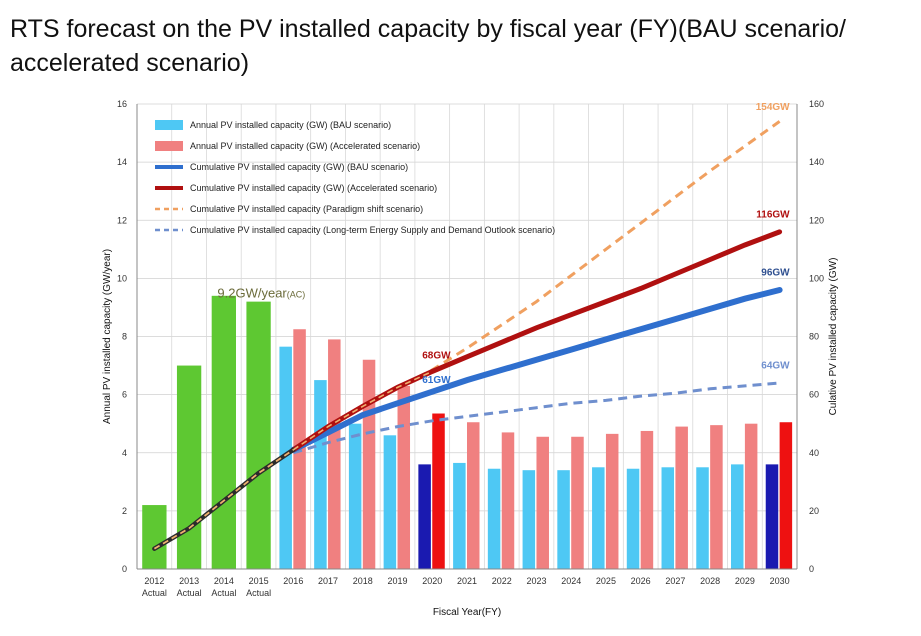 This screenshot has width=921, height=636. What do you see at coordinates (124, 337) in the screenshot?
I see `y-tick-label: 8` at bounding box center [124, 337].